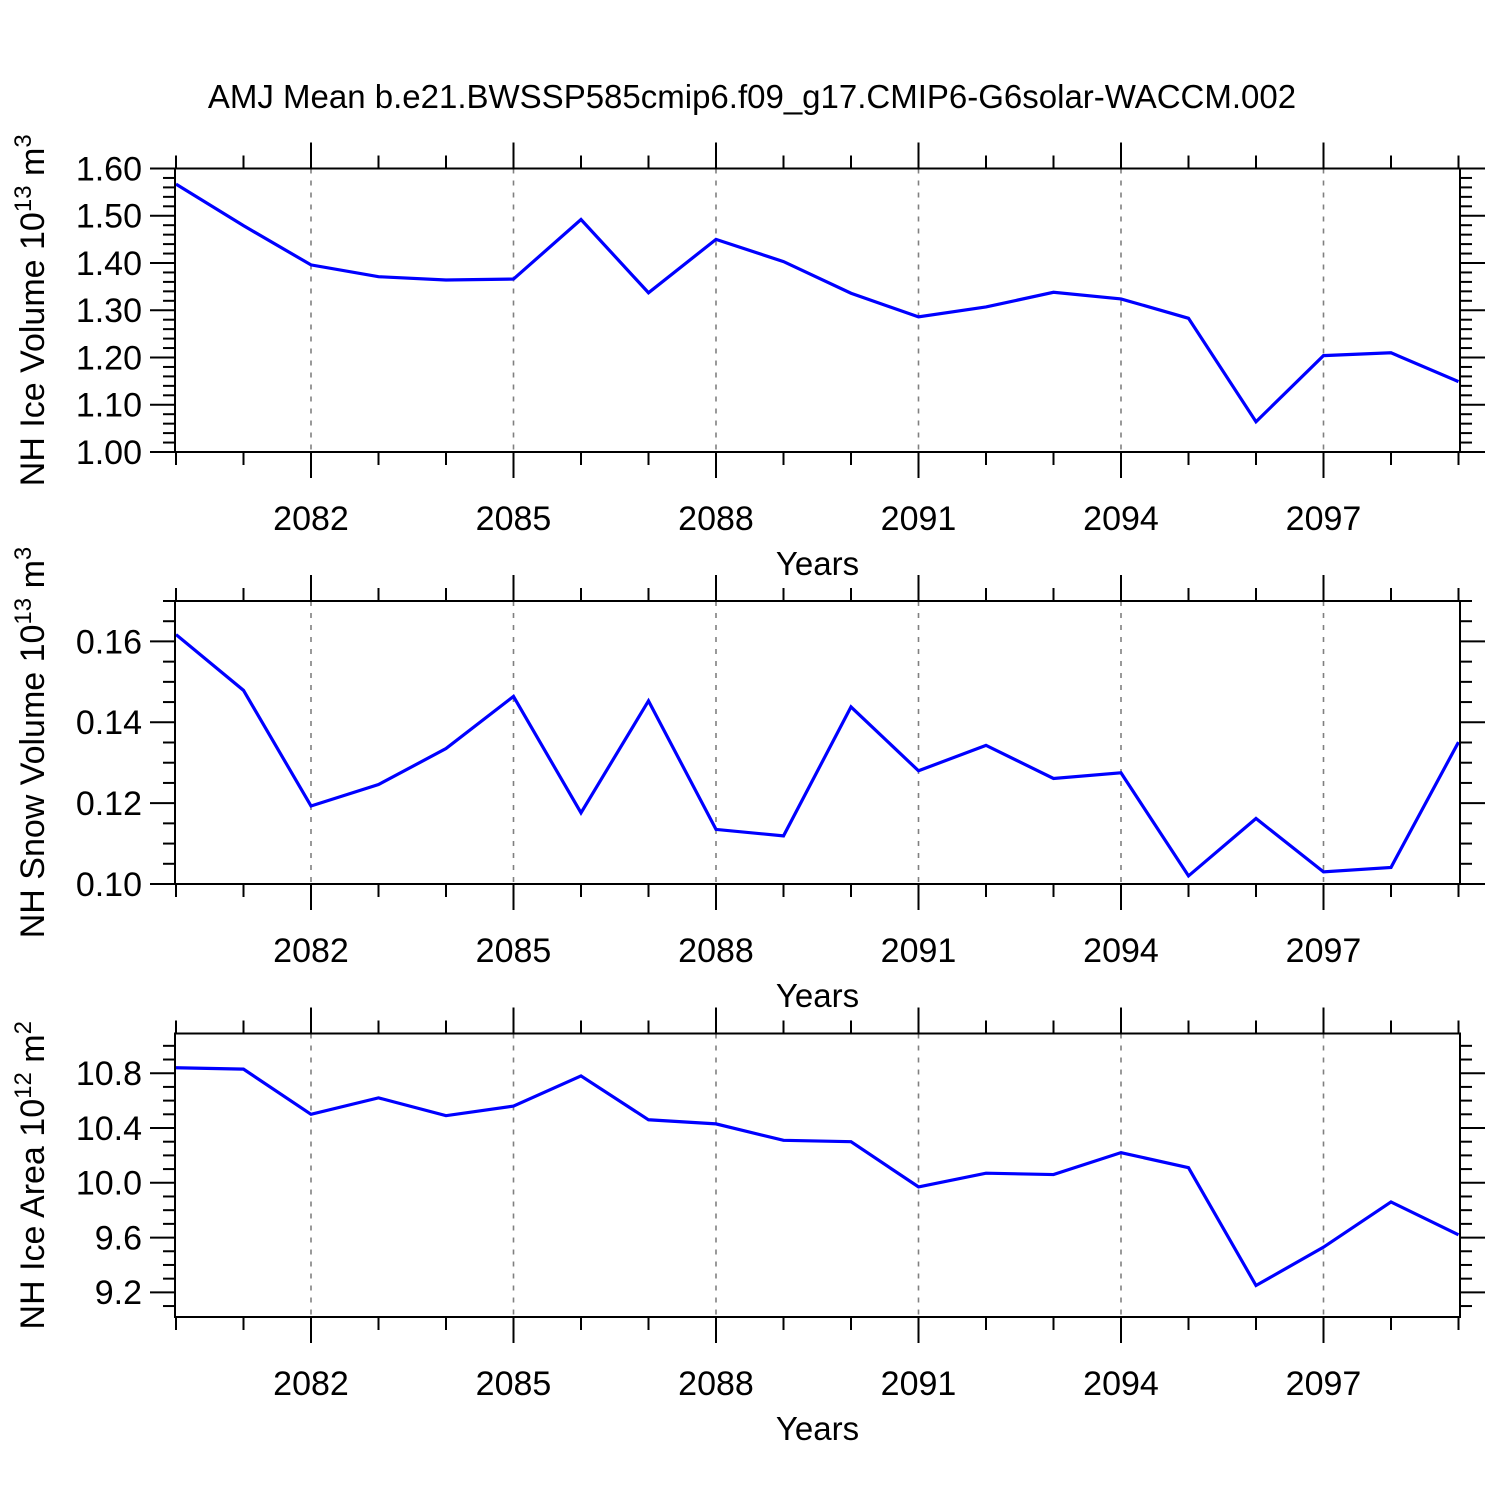 The image size is (1500, 1500). What do you see at coordinates (31, 310) in the screenshot?
I see `y-axis-title: NH Ice Volume 1013 m3` at bounding box center [31, 310].